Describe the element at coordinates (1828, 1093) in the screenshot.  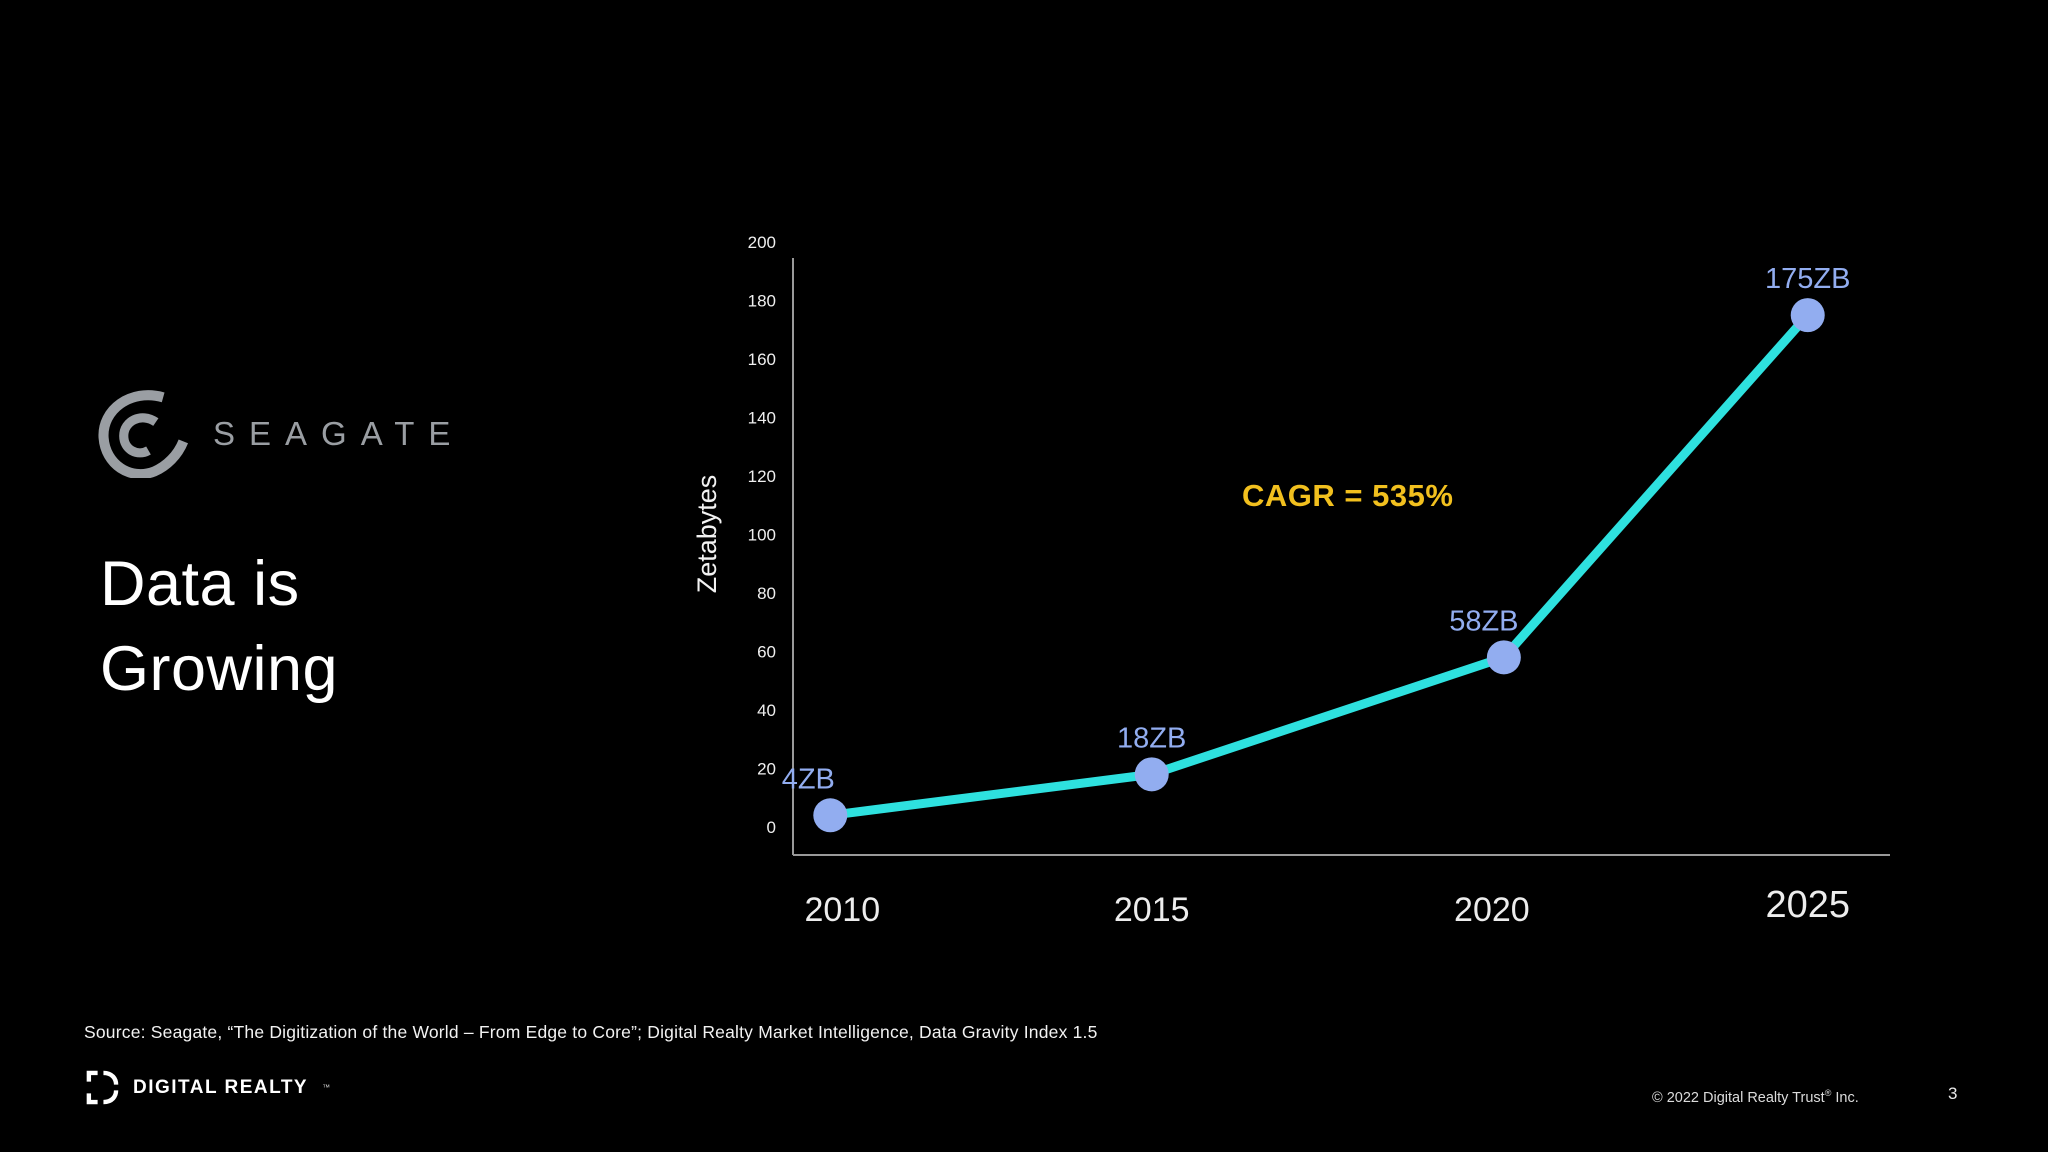
I see `registered-symbol: ®` at that location.